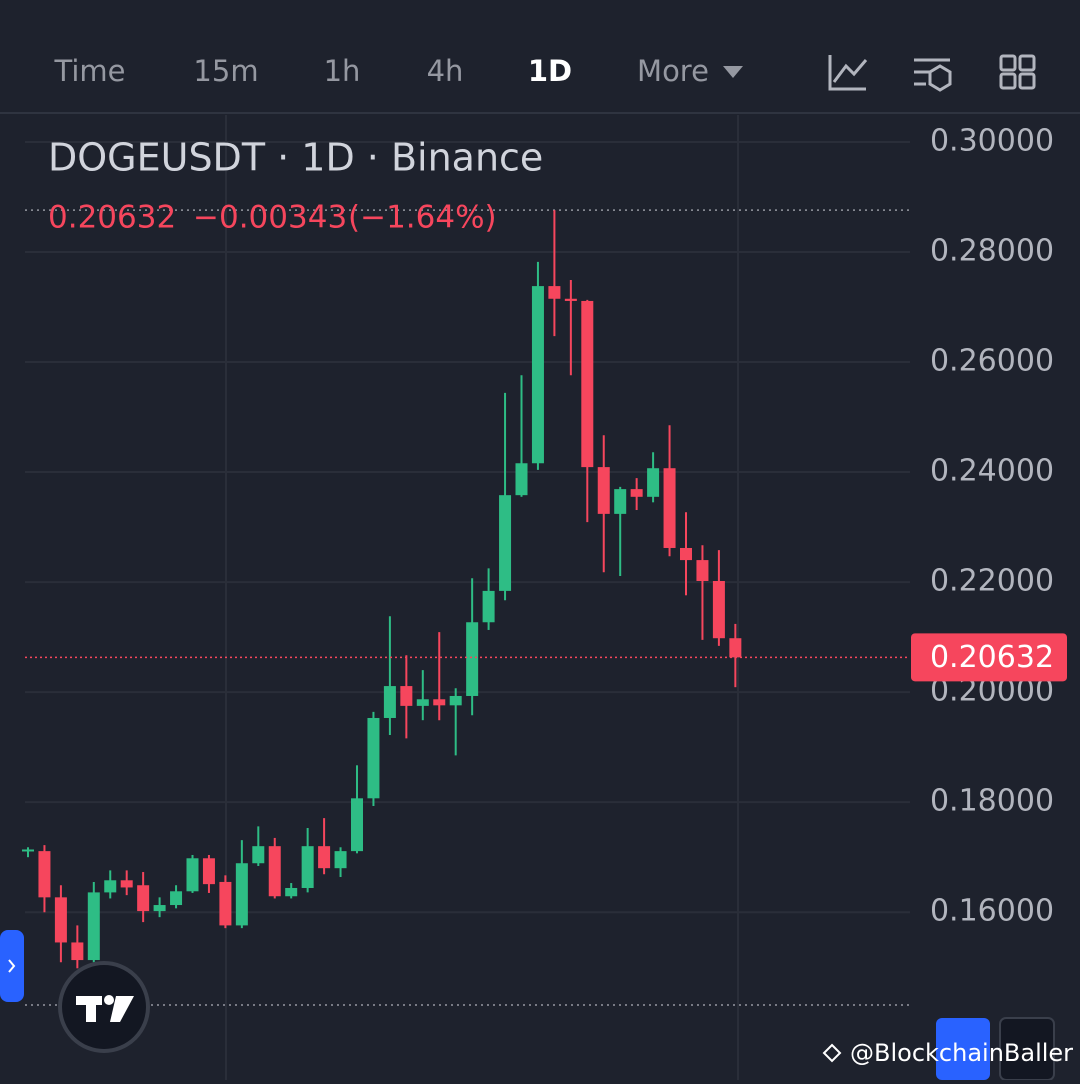 The height and width of the screenshot is (1084, 1080). What do you see at coordinates (832, 1053) in the screenshot?
I see `binance-icon` at bounding box center [832, 1053].